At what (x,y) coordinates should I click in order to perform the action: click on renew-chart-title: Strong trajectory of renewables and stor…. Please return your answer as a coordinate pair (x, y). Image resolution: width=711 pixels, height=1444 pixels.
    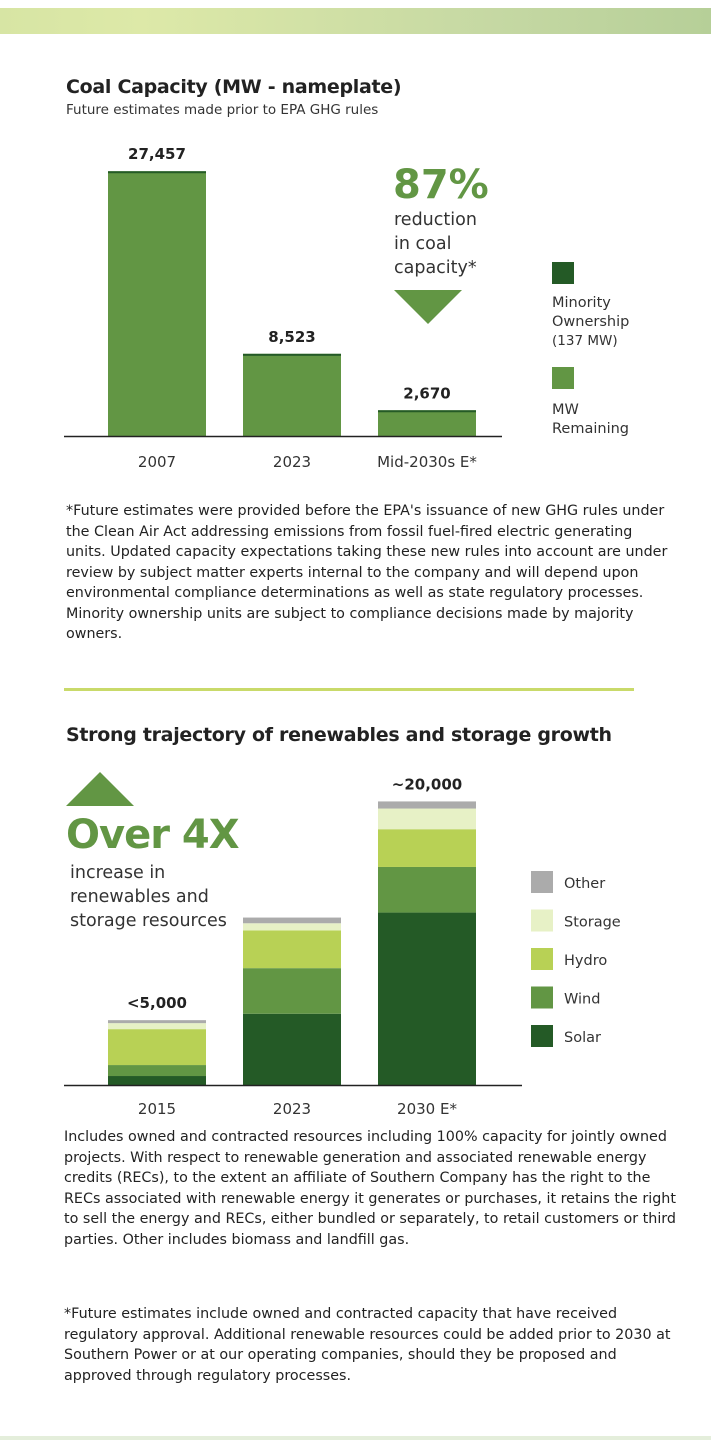
    Looking at the image, I should click on (339, 735).